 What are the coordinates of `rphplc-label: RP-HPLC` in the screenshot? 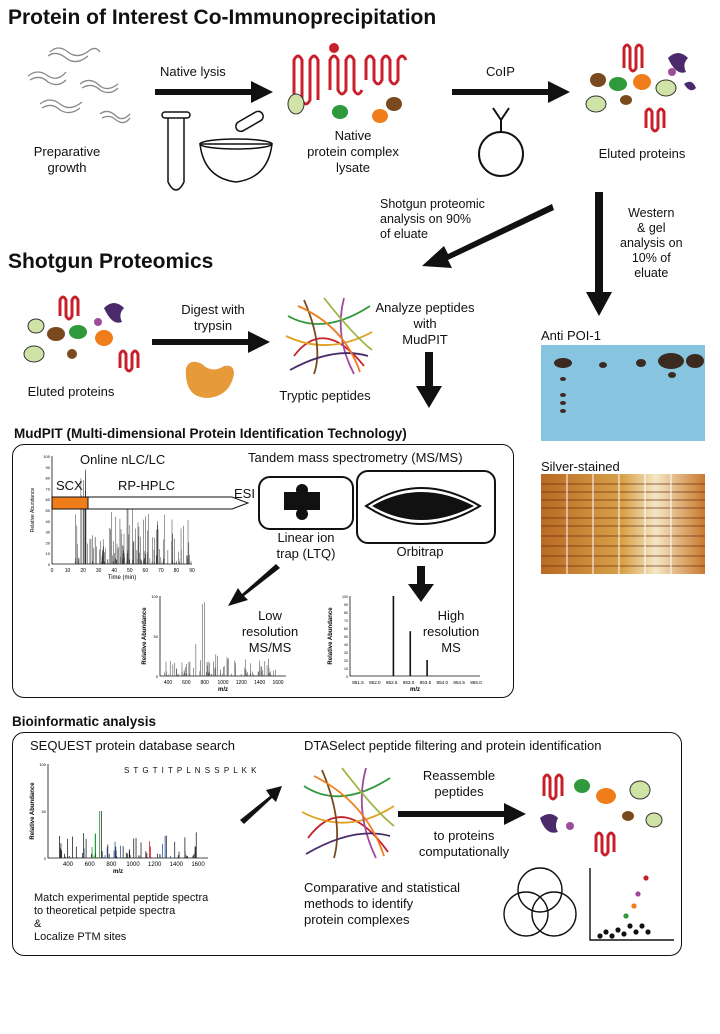 It's located at (147, 485).